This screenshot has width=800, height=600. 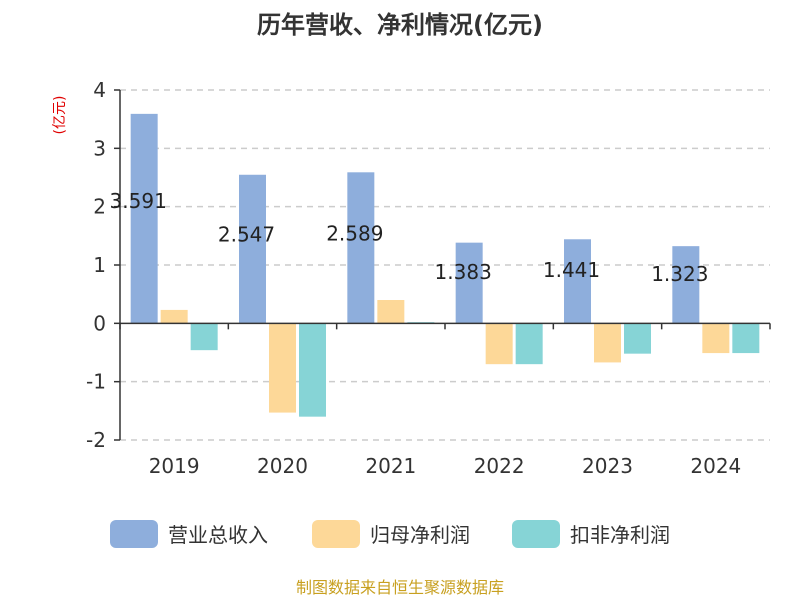 I want to click on x-tick-label: 2022, so click(x=499, y=466).